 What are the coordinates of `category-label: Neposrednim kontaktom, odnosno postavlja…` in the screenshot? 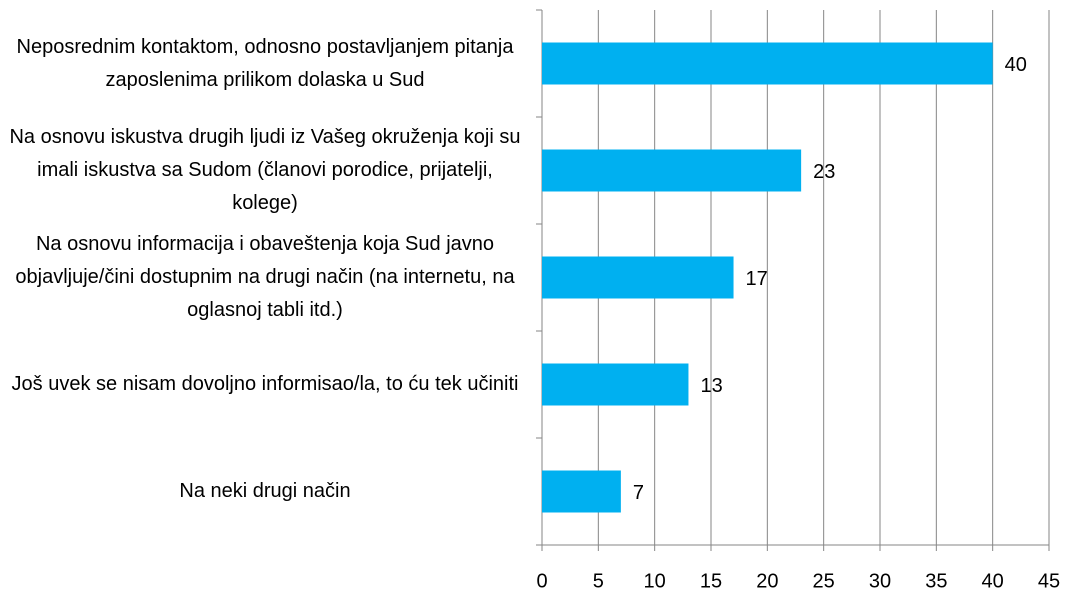 It's located at (265, 63).